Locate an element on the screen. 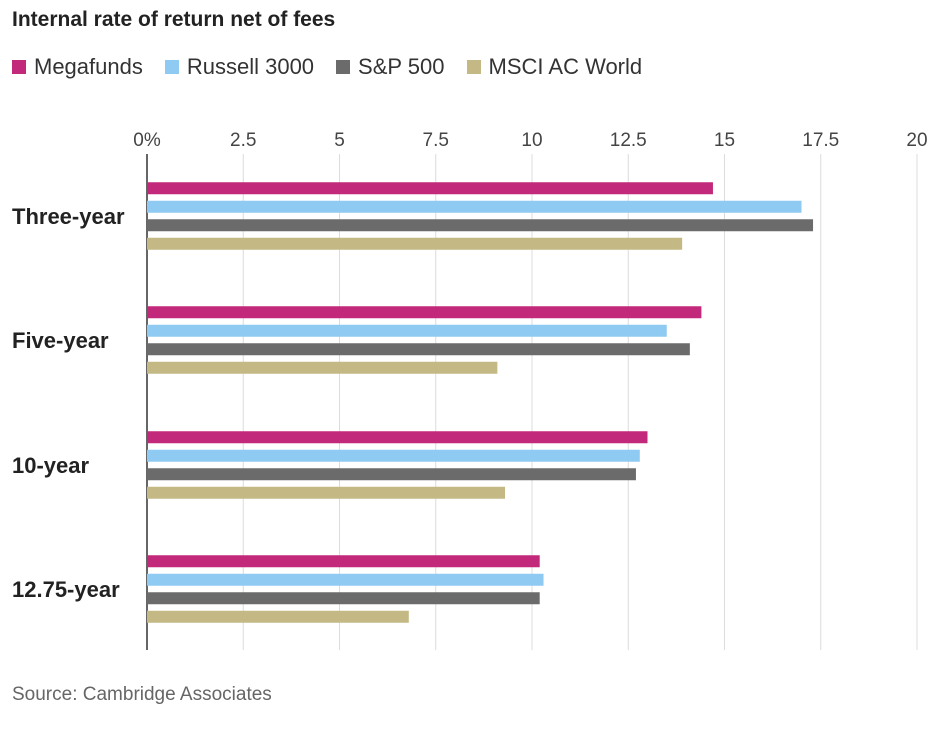 The height and width of the screenshot is (729, 939). legend-item-msci-ac-world: MSCI AC World is located at coordinates (554, 67).